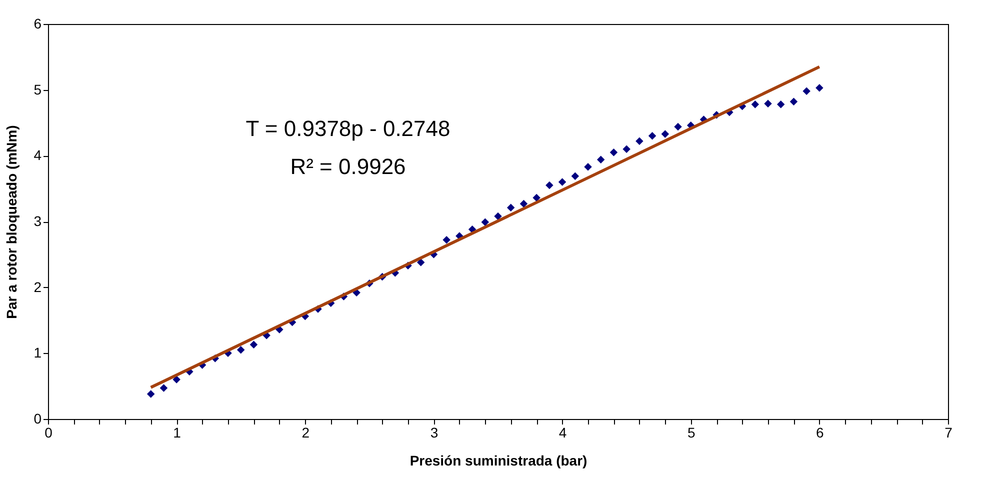 This screenshot has height=493, width=989. What do you see at coordinates (434, 432) in the screenshot?
I see `x-tick-label: 3` at bounding box center [434, 432].